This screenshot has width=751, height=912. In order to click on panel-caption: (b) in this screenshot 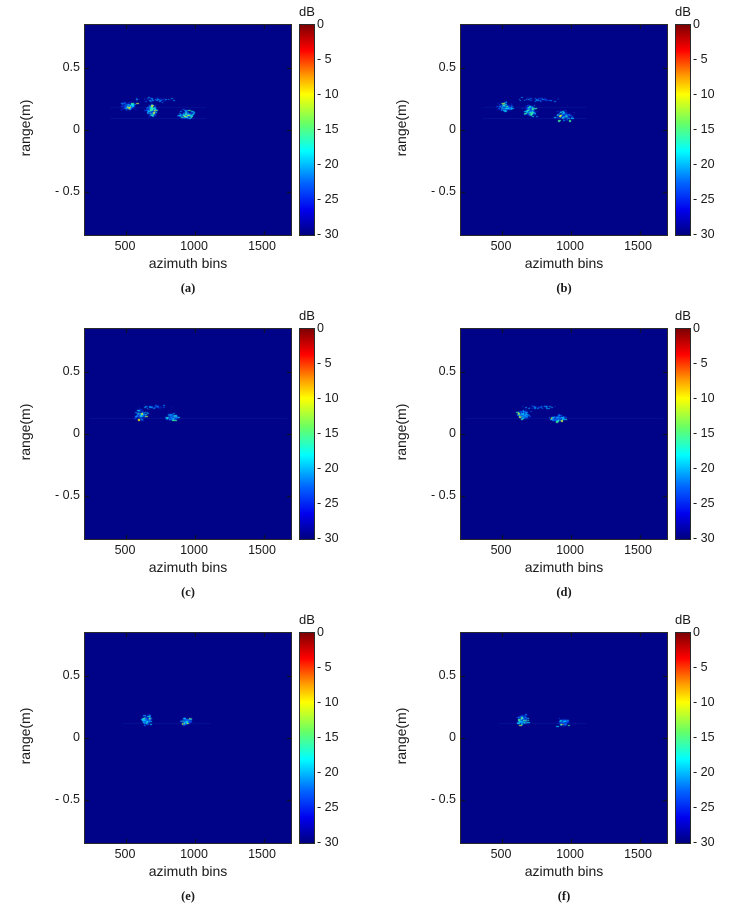, I will do `click(564, 288)`.